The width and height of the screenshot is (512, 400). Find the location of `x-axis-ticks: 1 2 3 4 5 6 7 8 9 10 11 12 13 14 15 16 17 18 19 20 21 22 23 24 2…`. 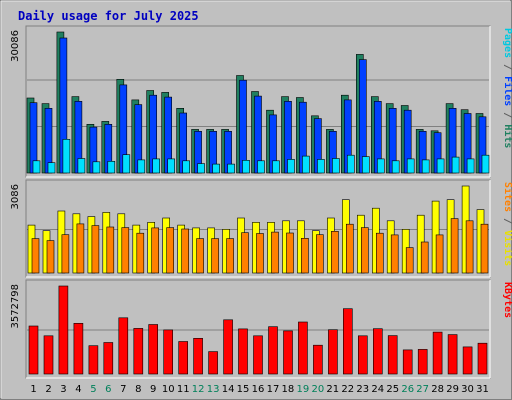

x-axis-ticks: 1 2 3 4 5 6 7 8 9 10 11 12 13 14 15 16 17 18 19 20 21 22 23 24 2… is located at coordinates (259, 389).